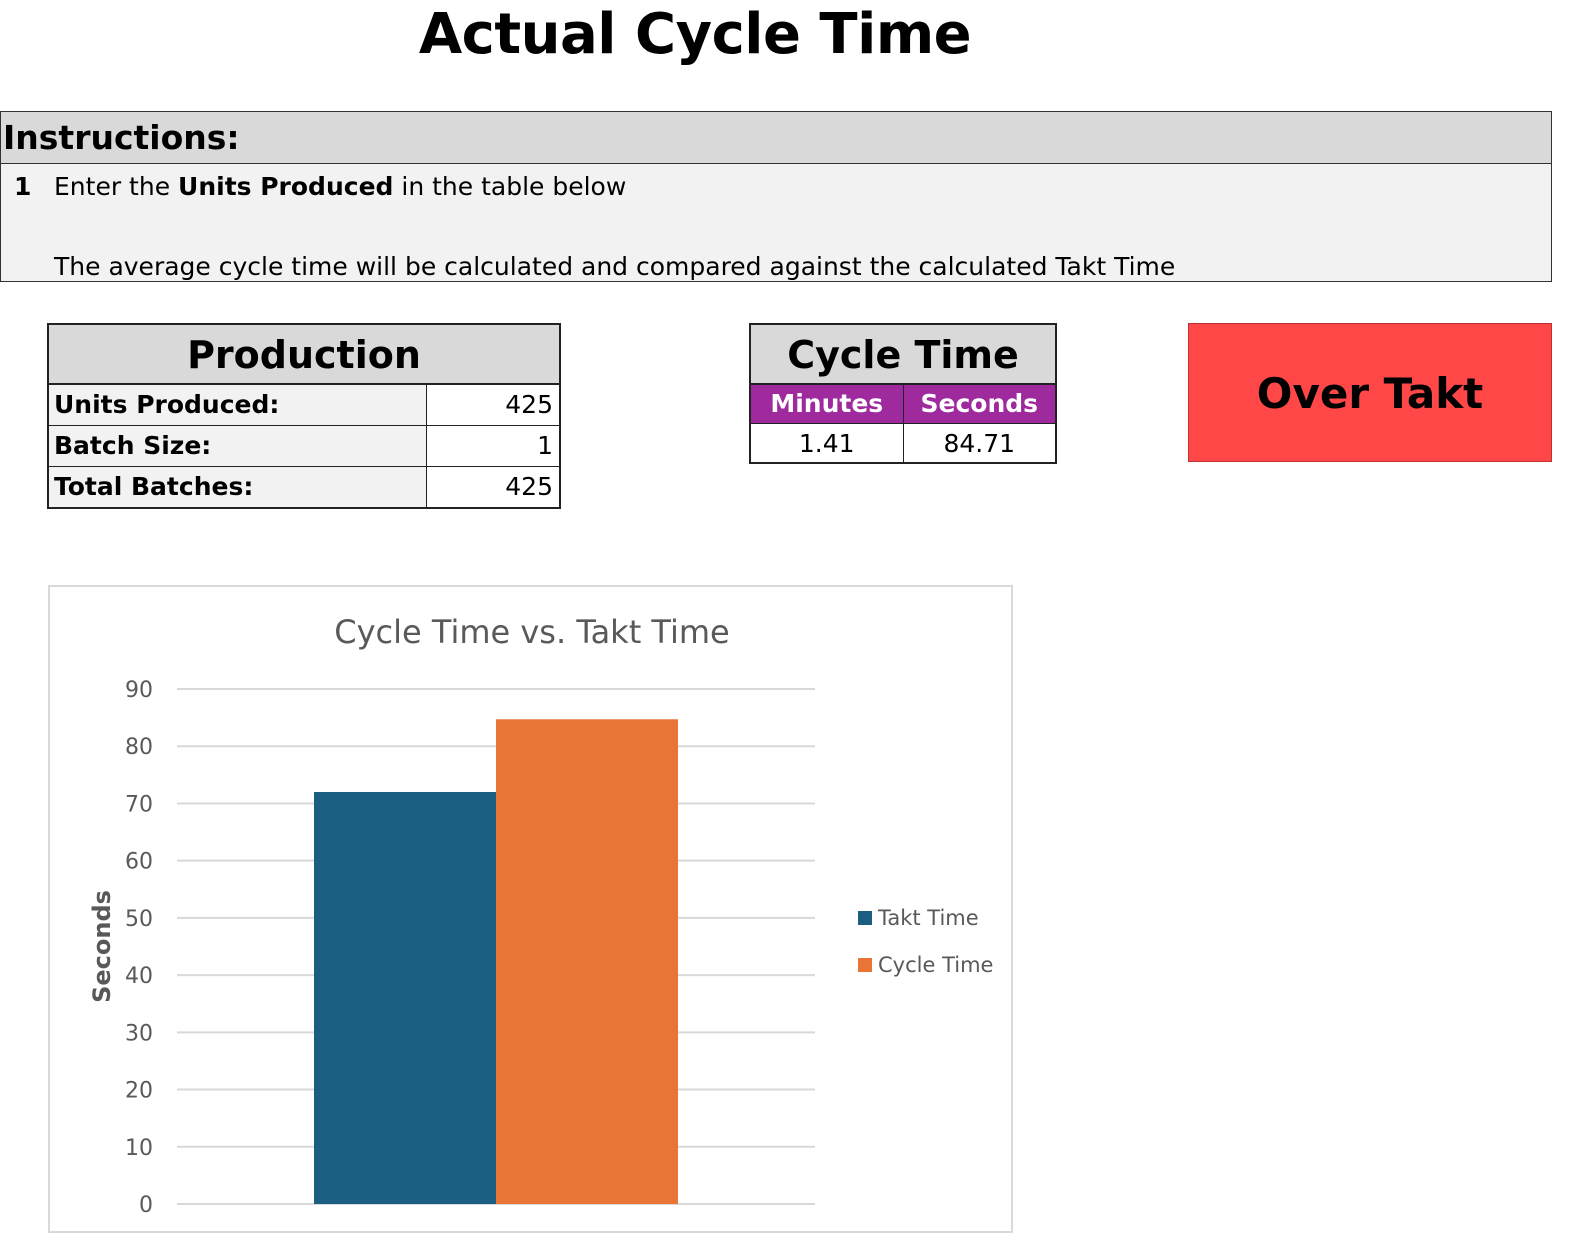  I want to click on seconds-value-cell: 84.71, so click(979, 443).